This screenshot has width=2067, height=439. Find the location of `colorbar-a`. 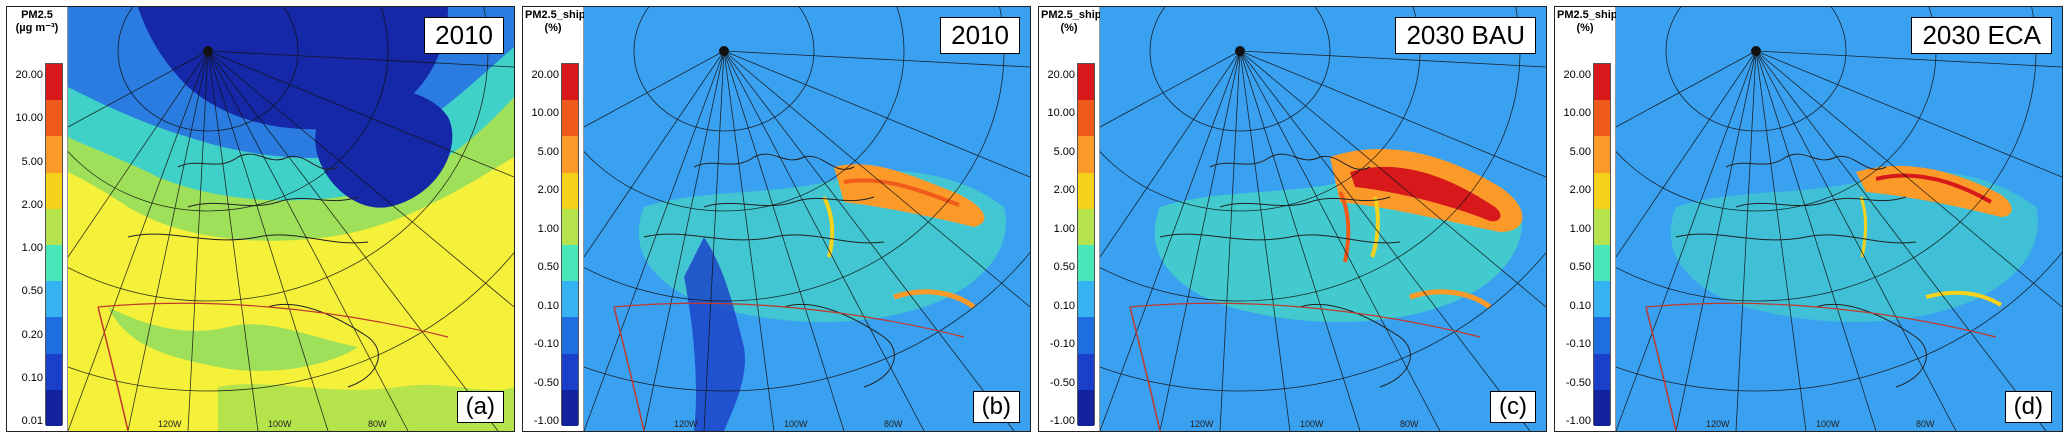

colorbar-a is located at coordinates (54, 244).